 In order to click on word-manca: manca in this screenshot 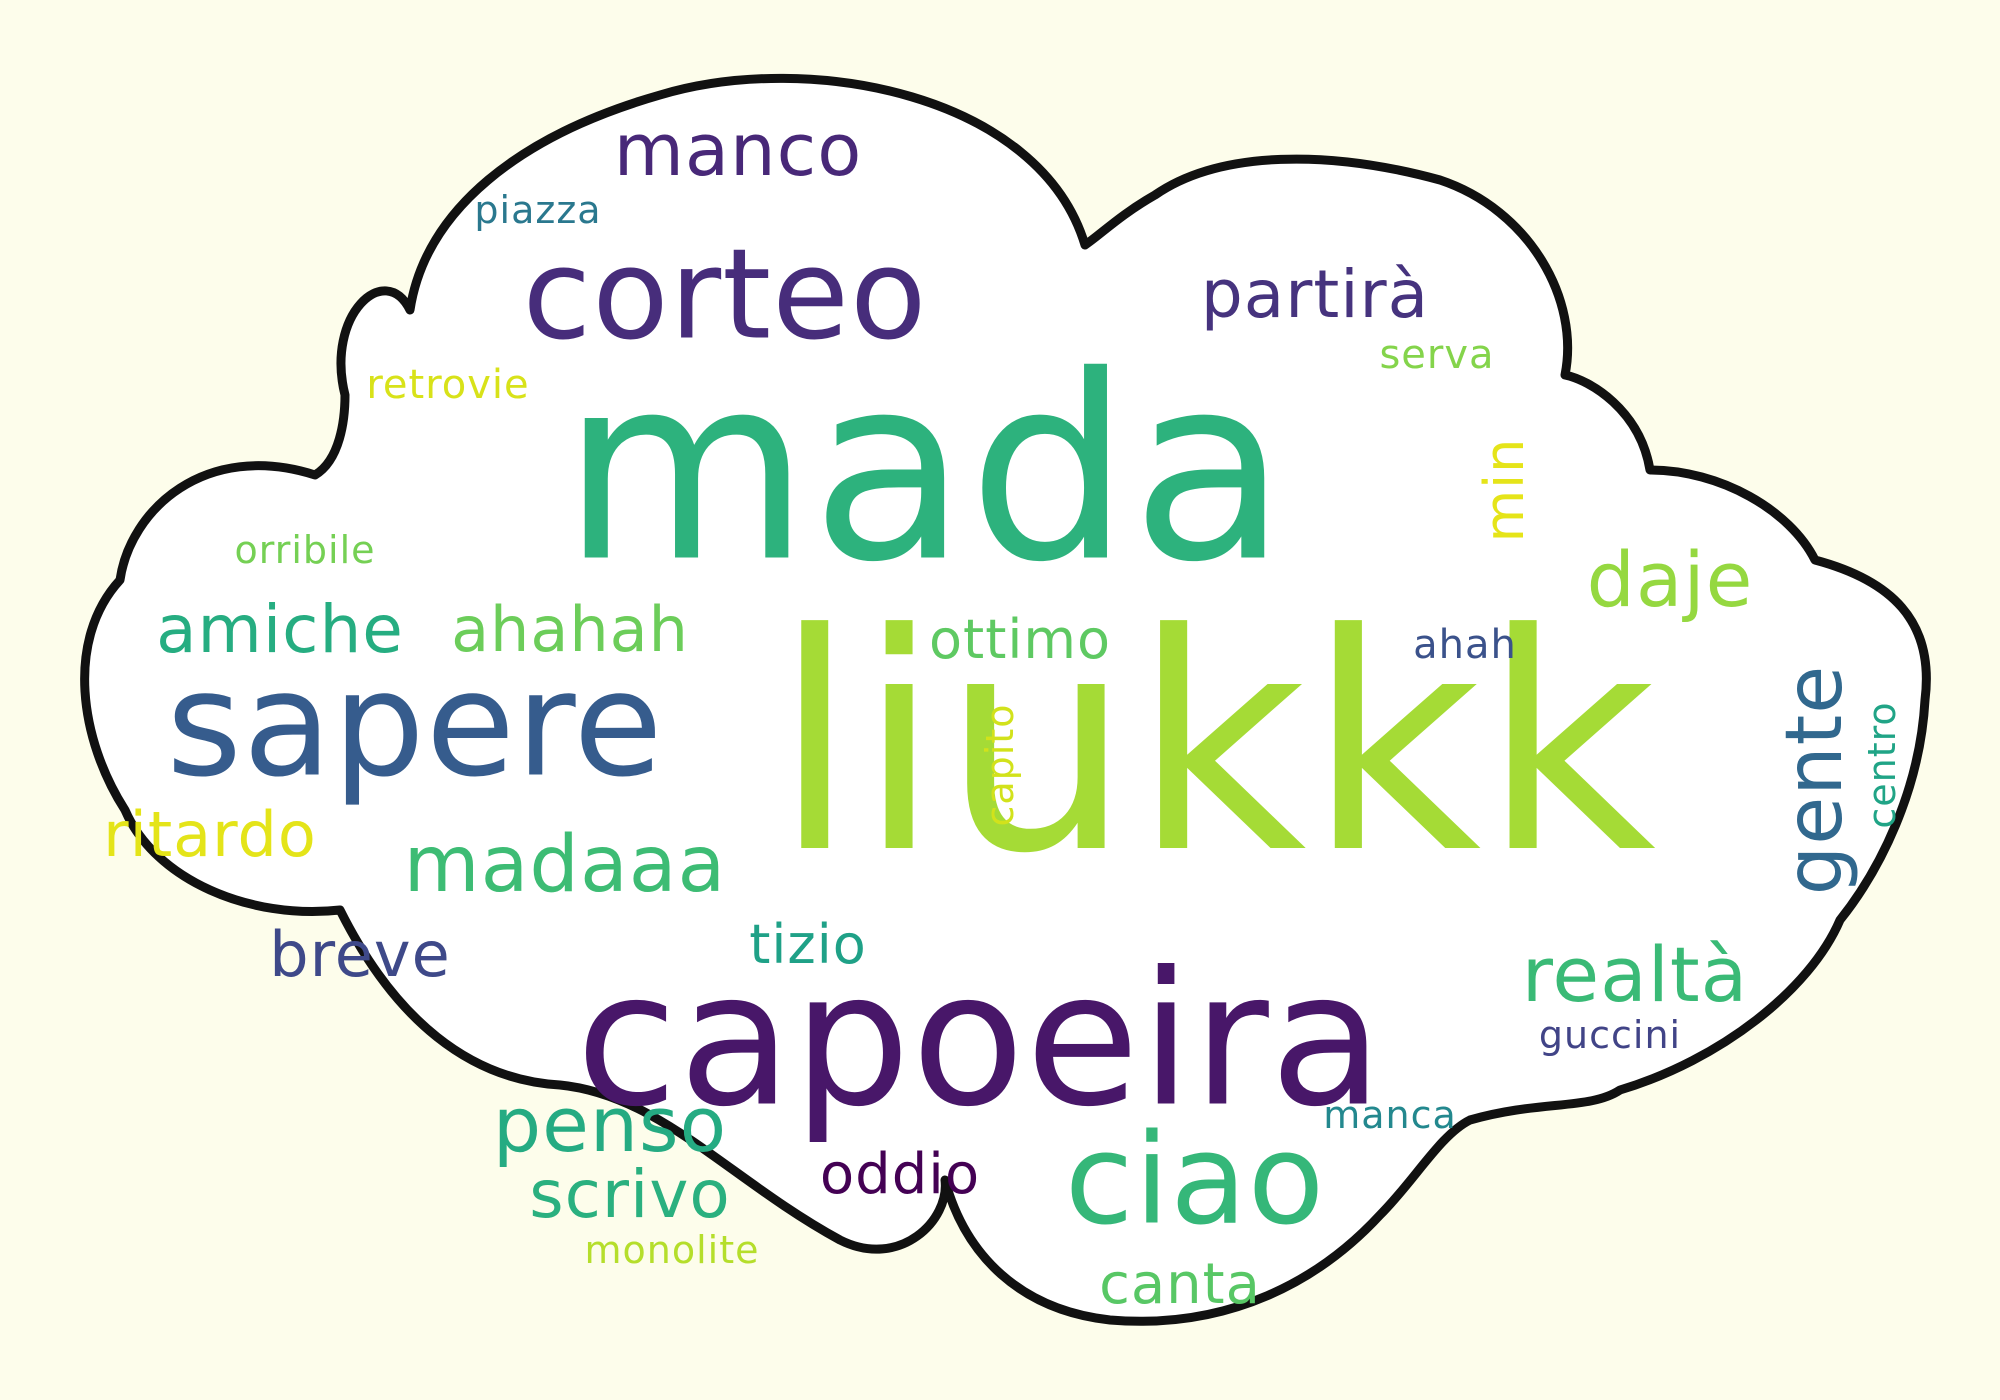, I will do `click(1390, 1115)`.